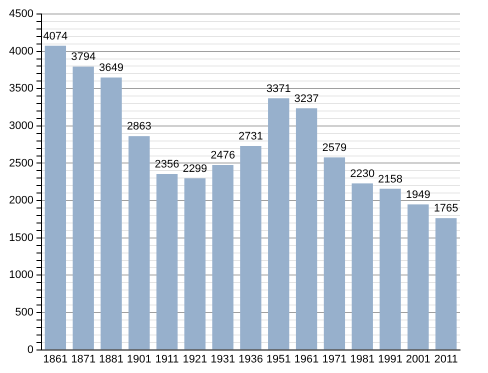 This screenshot has height=373, width=488. What do you see at coordinates (24, 312) in the screenshot?
I see `y-tick-label: 500` at bounding box center [24, 312].